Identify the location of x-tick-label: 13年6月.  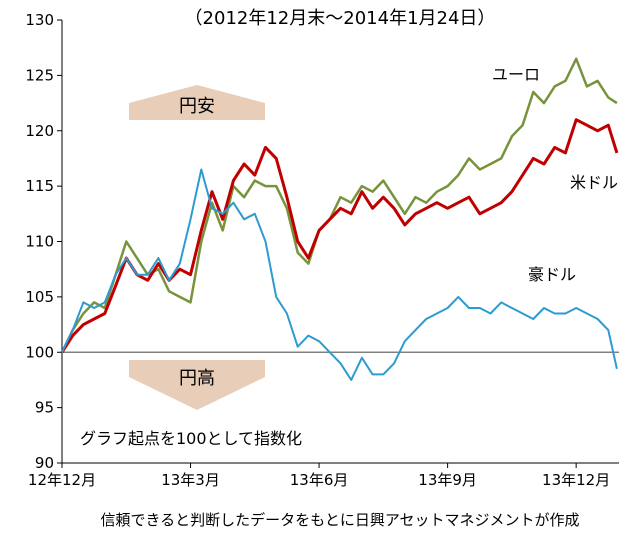
(319, 480).